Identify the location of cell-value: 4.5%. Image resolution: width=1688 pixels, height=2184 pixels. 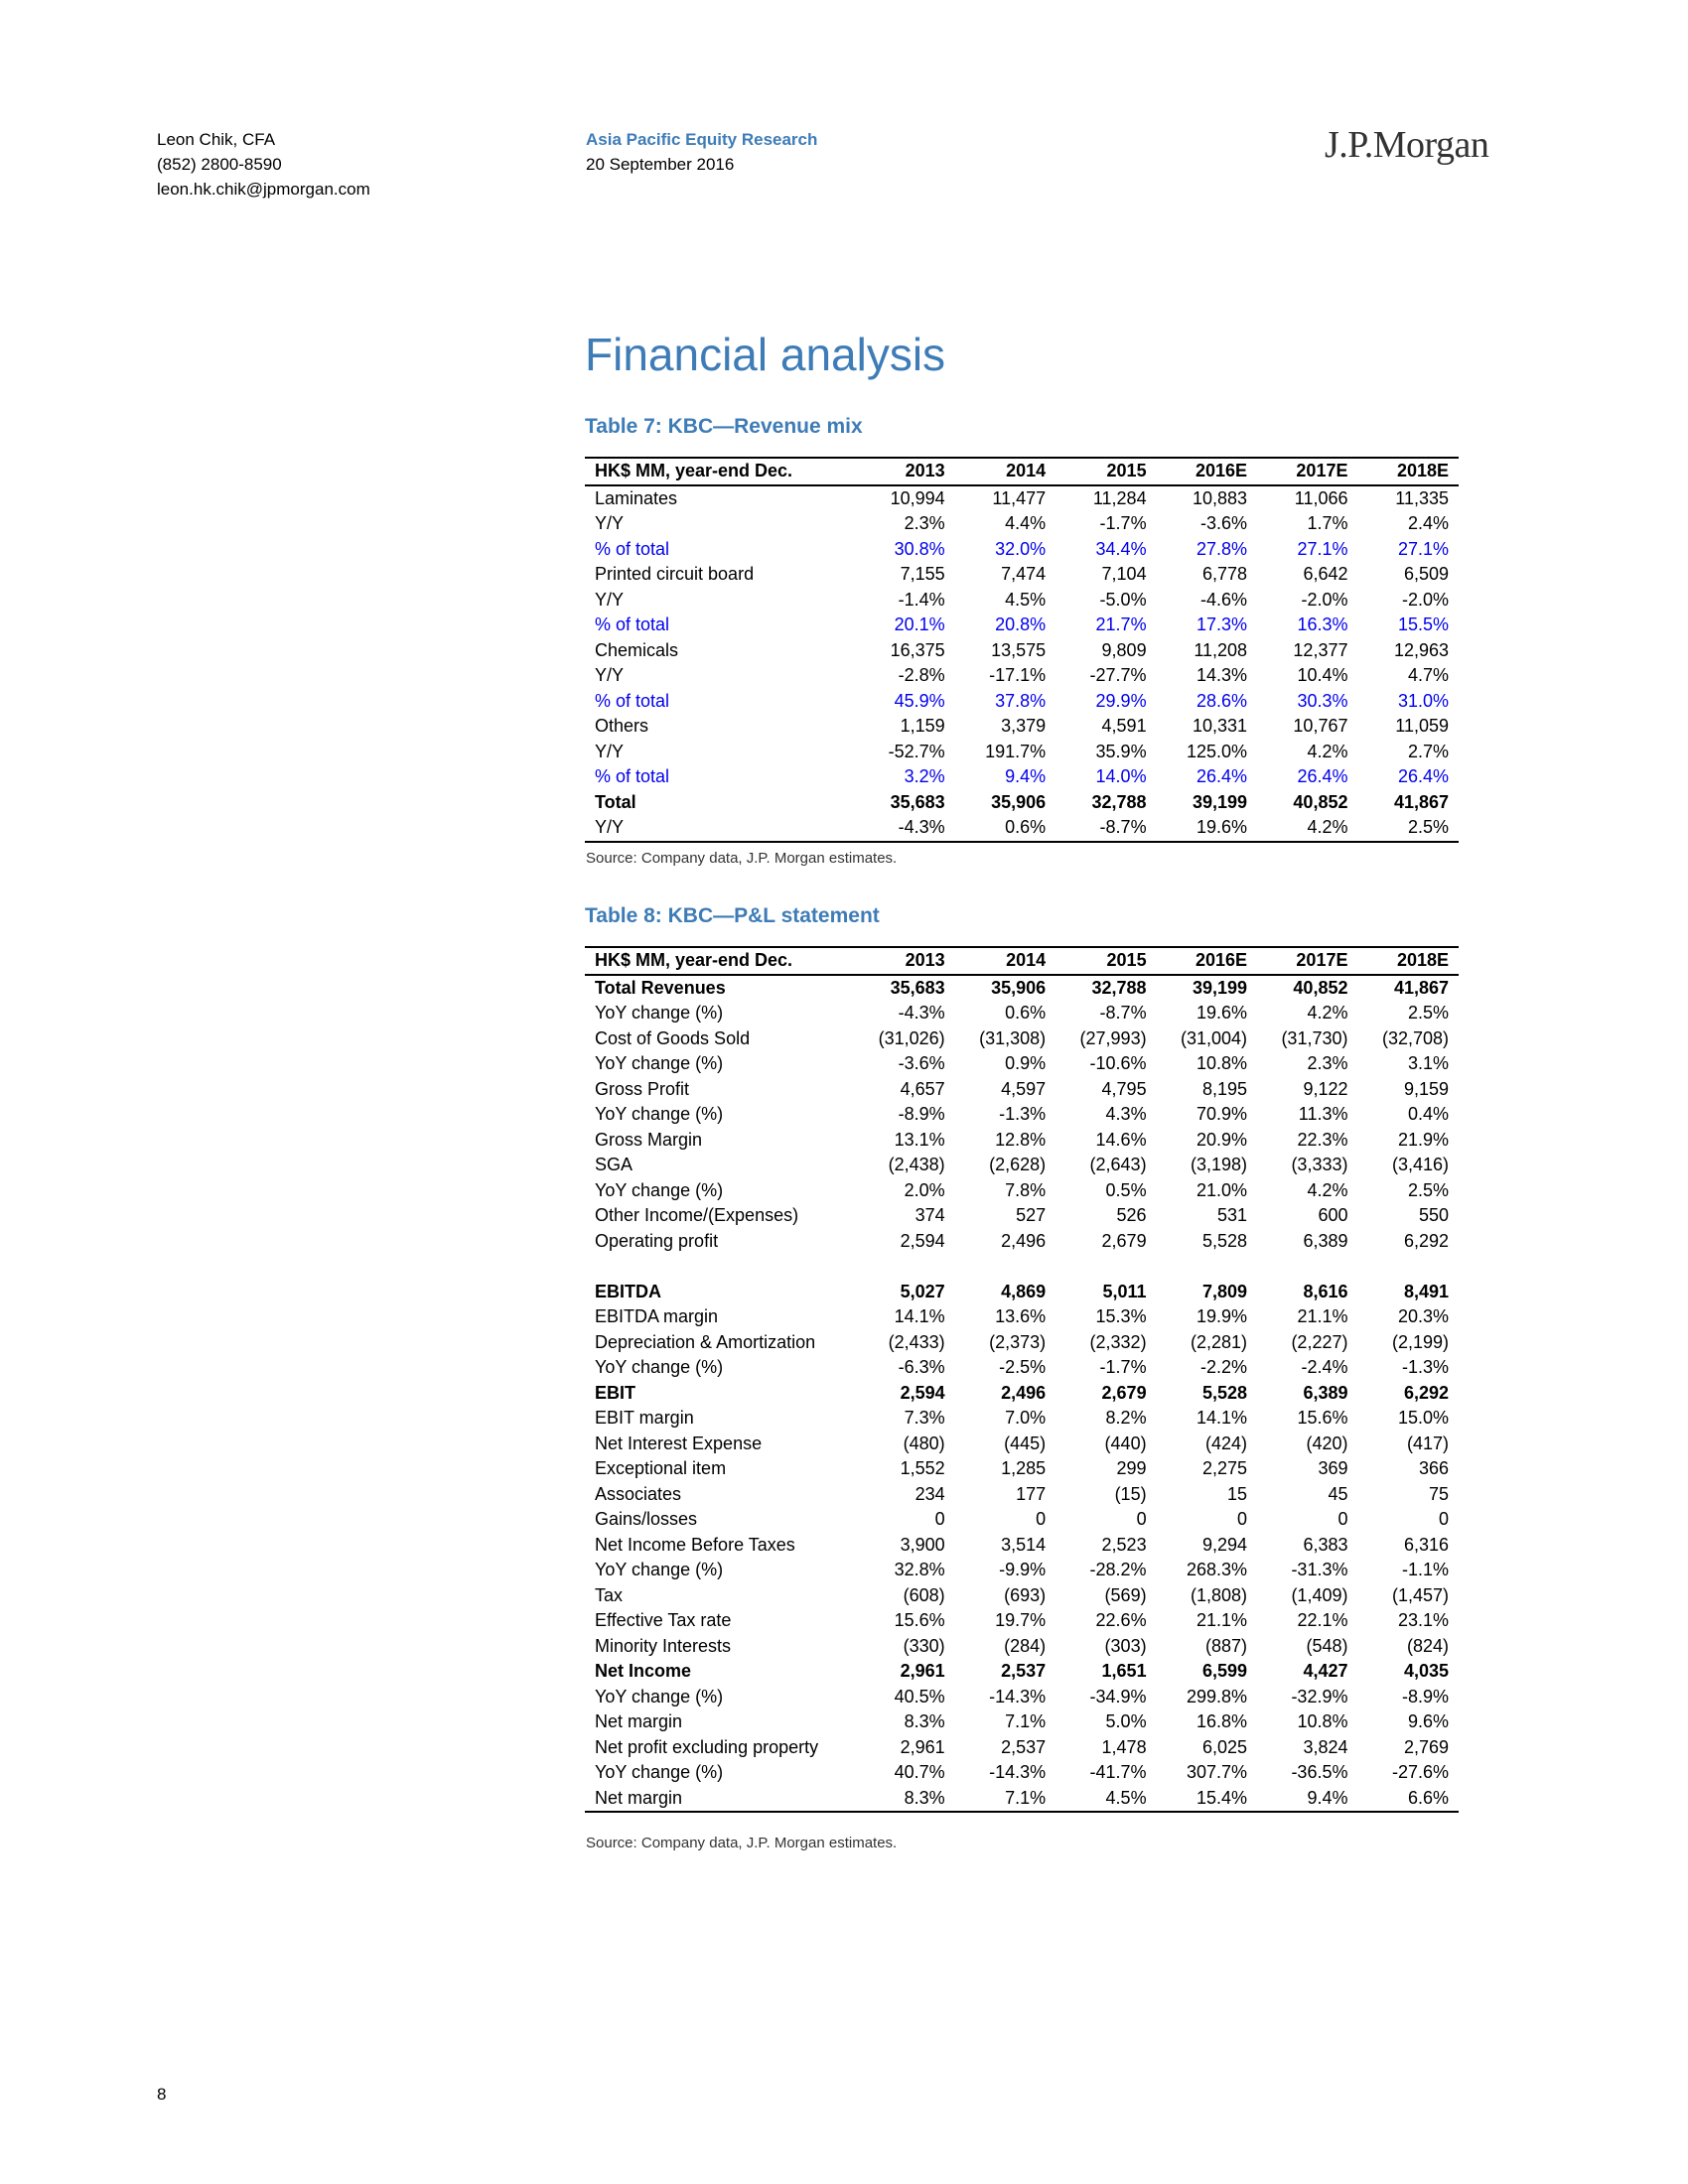
(1026, 599).